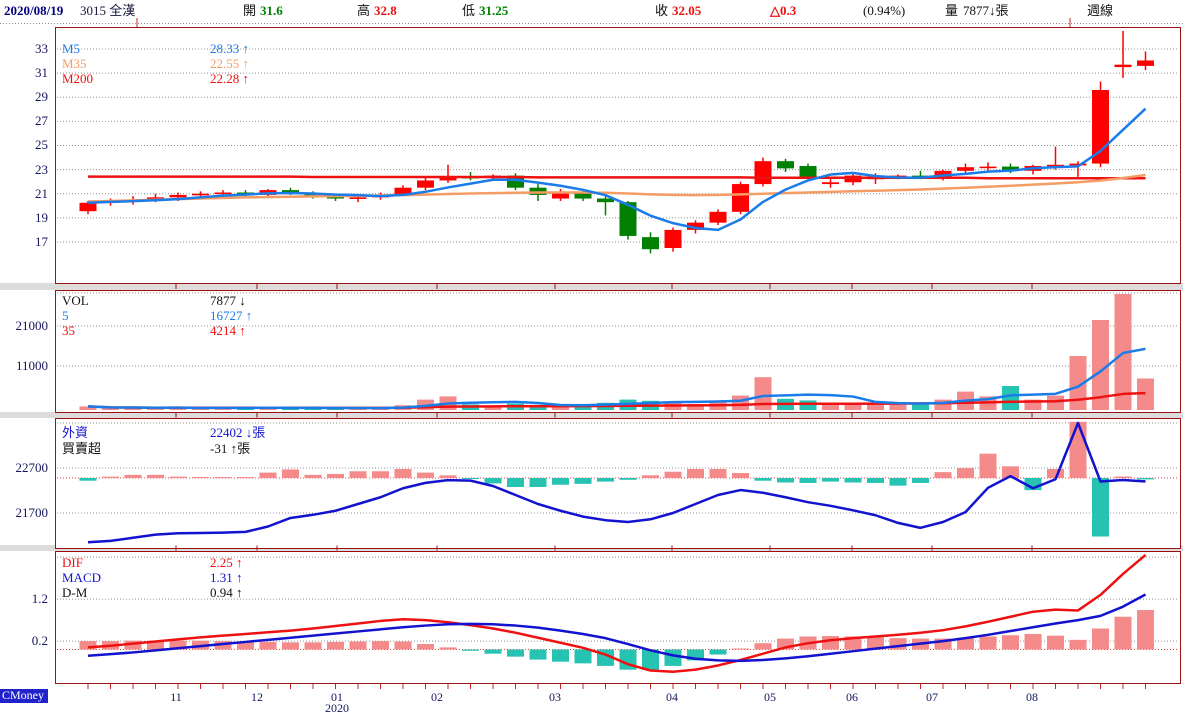  I want to click on high-value: 32.8, so click(385, 10).